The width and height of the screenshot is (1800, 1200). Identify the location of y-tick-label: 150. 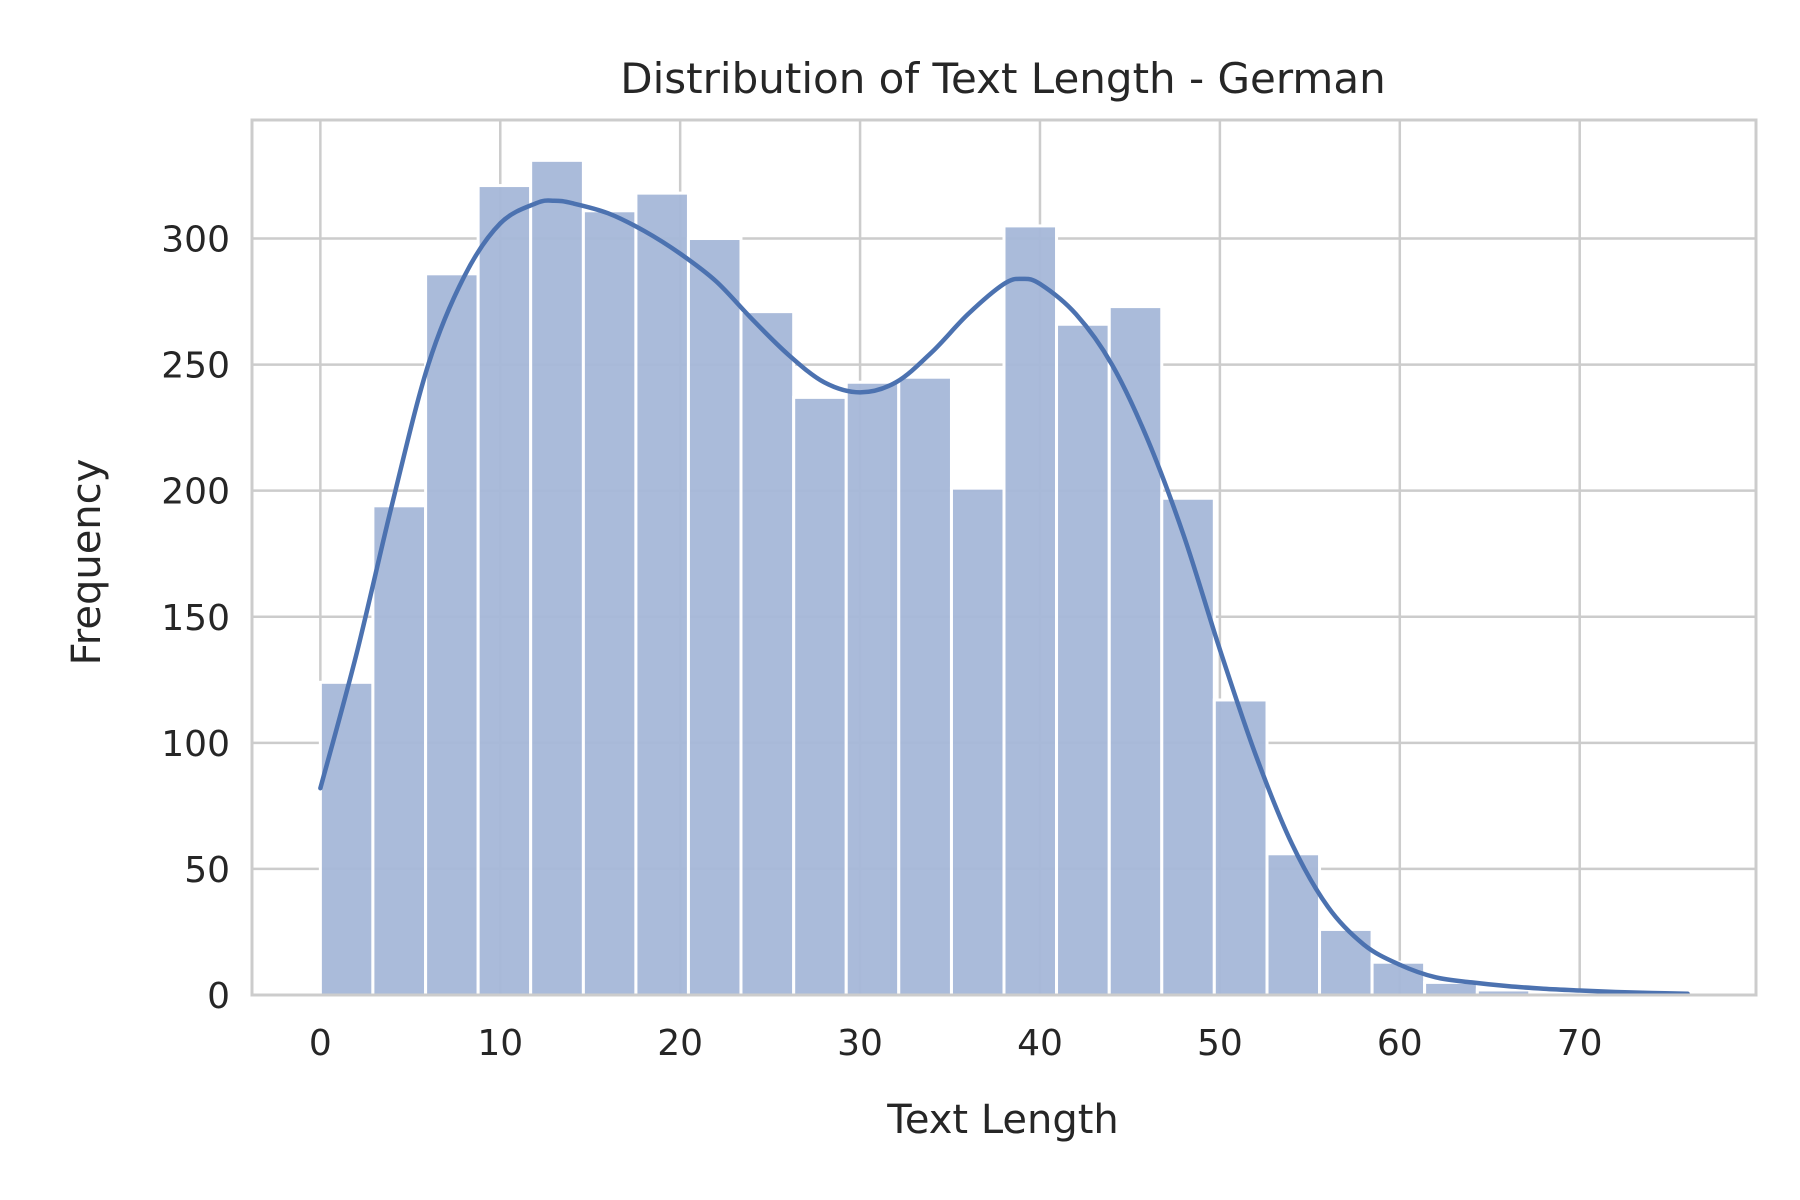
(195, 618).